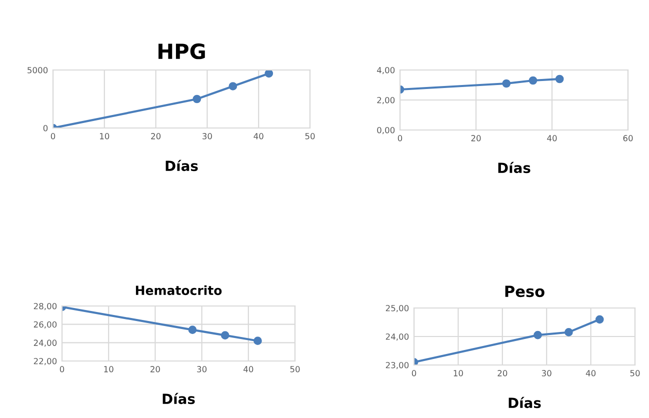  What do you see at coordinates (45, 362) in the screenshot?
I see `y-tick-label: 22,00` at bounding box center [45, 362].